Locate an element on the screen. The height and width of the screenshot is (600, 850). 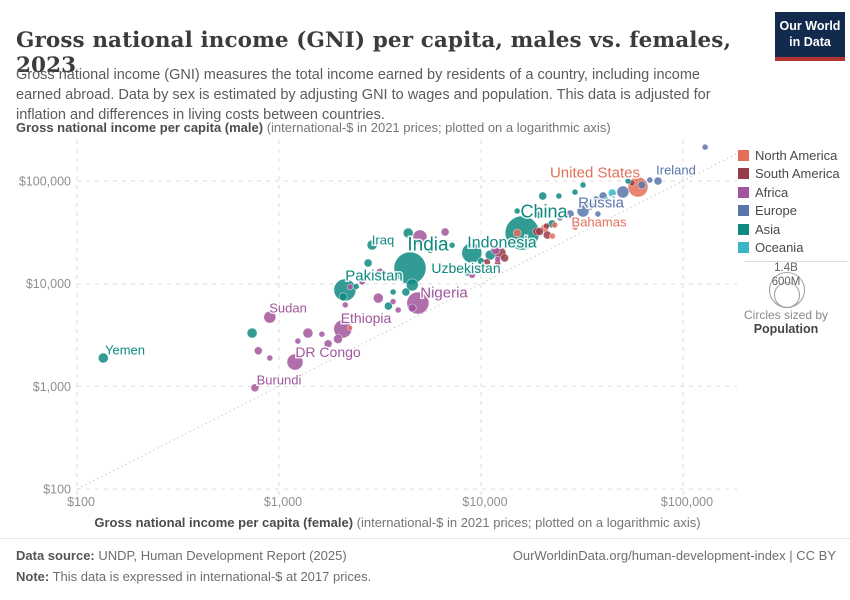
yemen-point is located at coordinates (103, 358).